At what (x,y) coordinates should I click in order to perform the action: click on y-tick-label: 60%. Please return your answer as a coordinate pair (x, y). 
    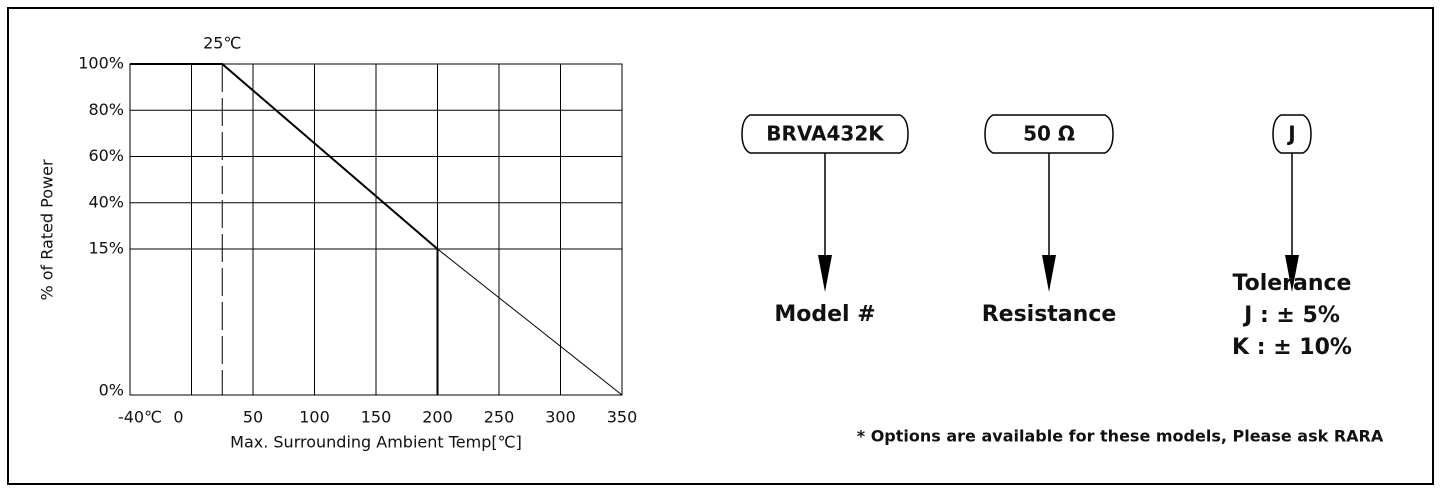
    Looking at the image, I should click on (106, 155).